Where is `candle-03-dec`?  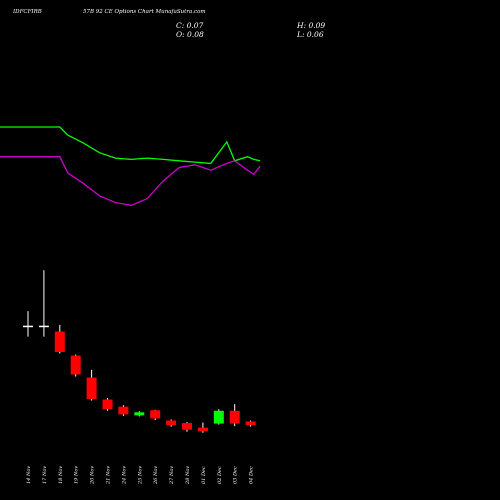
candle-03-dec is located at coordinates (234, 415).